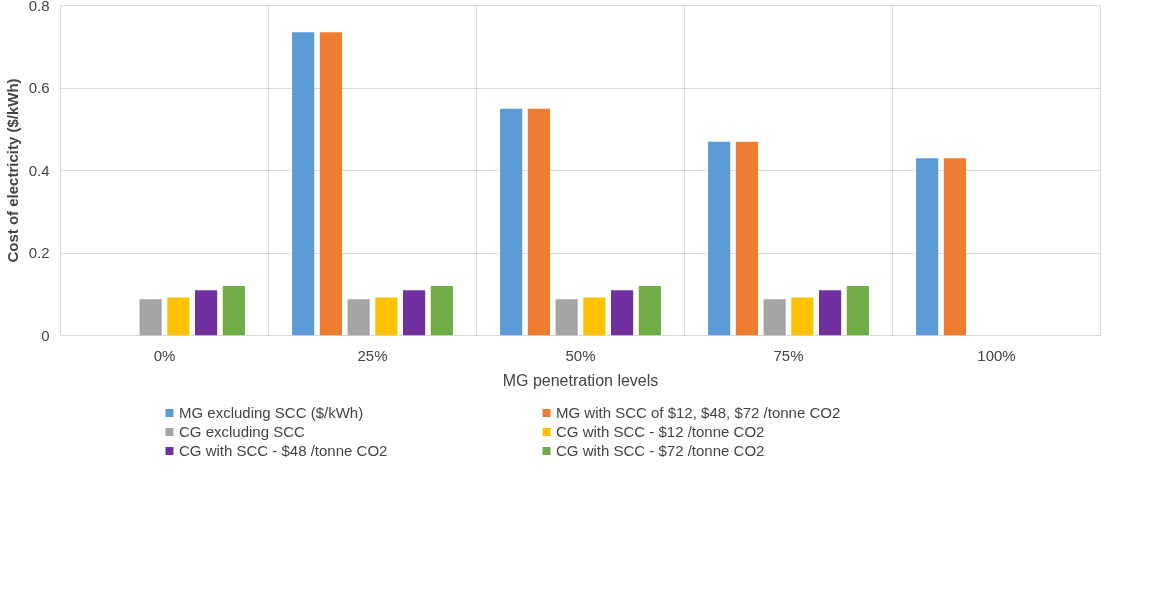 The height and width of the screenshot is (613, 1152). Describe the element at coordinates (580, 380) in the screenshot. I see `x-axis-title: MG penetration levels` at that location.